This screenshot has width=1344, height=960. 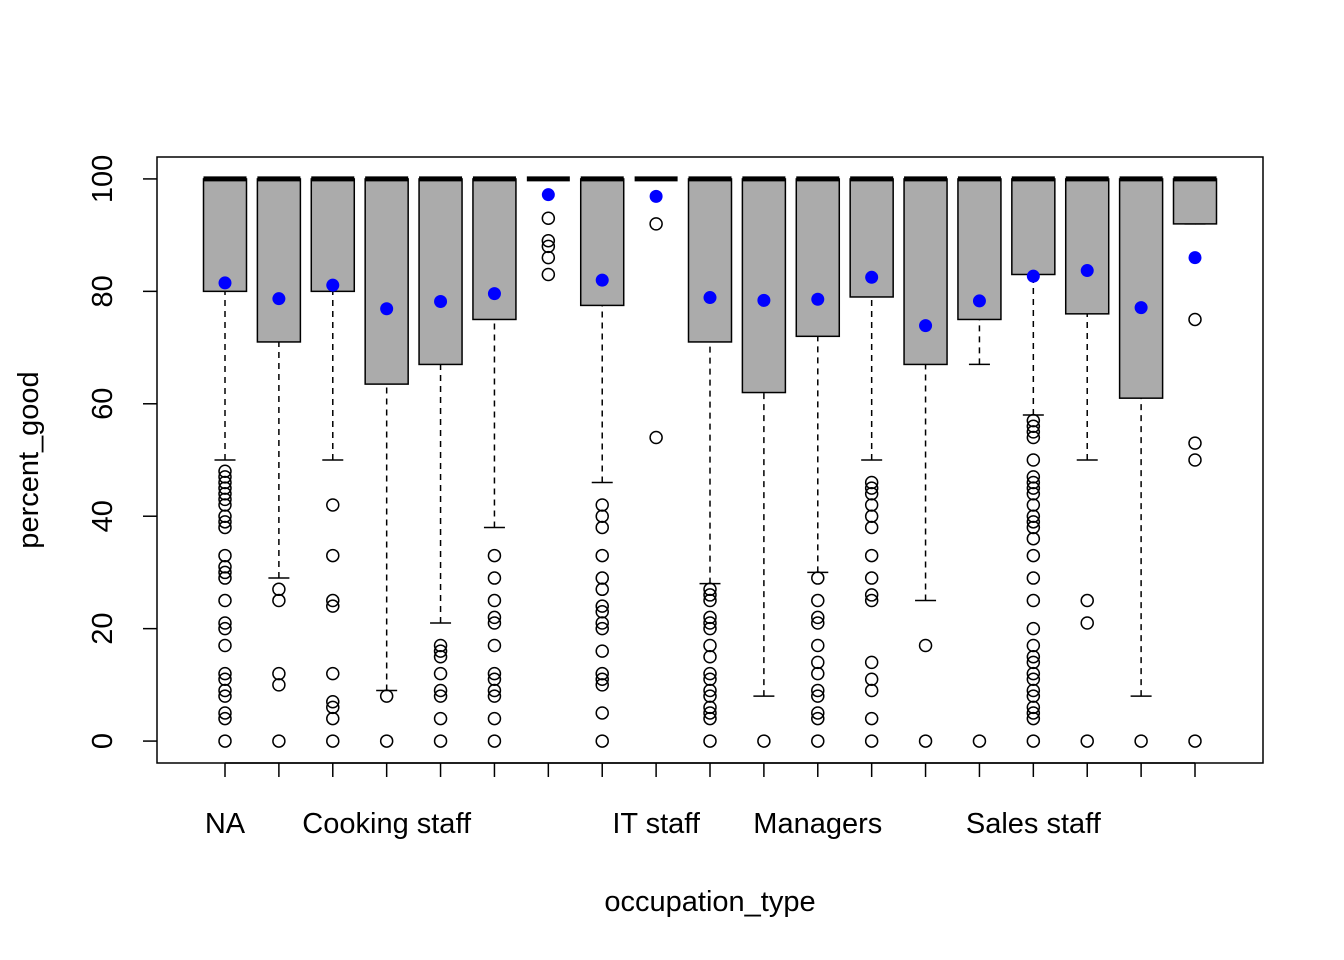 What do you see at coordinates (817, 824) in the screenshot?
I see `x-tick-label: Managers` at bounding box center [817, 824].